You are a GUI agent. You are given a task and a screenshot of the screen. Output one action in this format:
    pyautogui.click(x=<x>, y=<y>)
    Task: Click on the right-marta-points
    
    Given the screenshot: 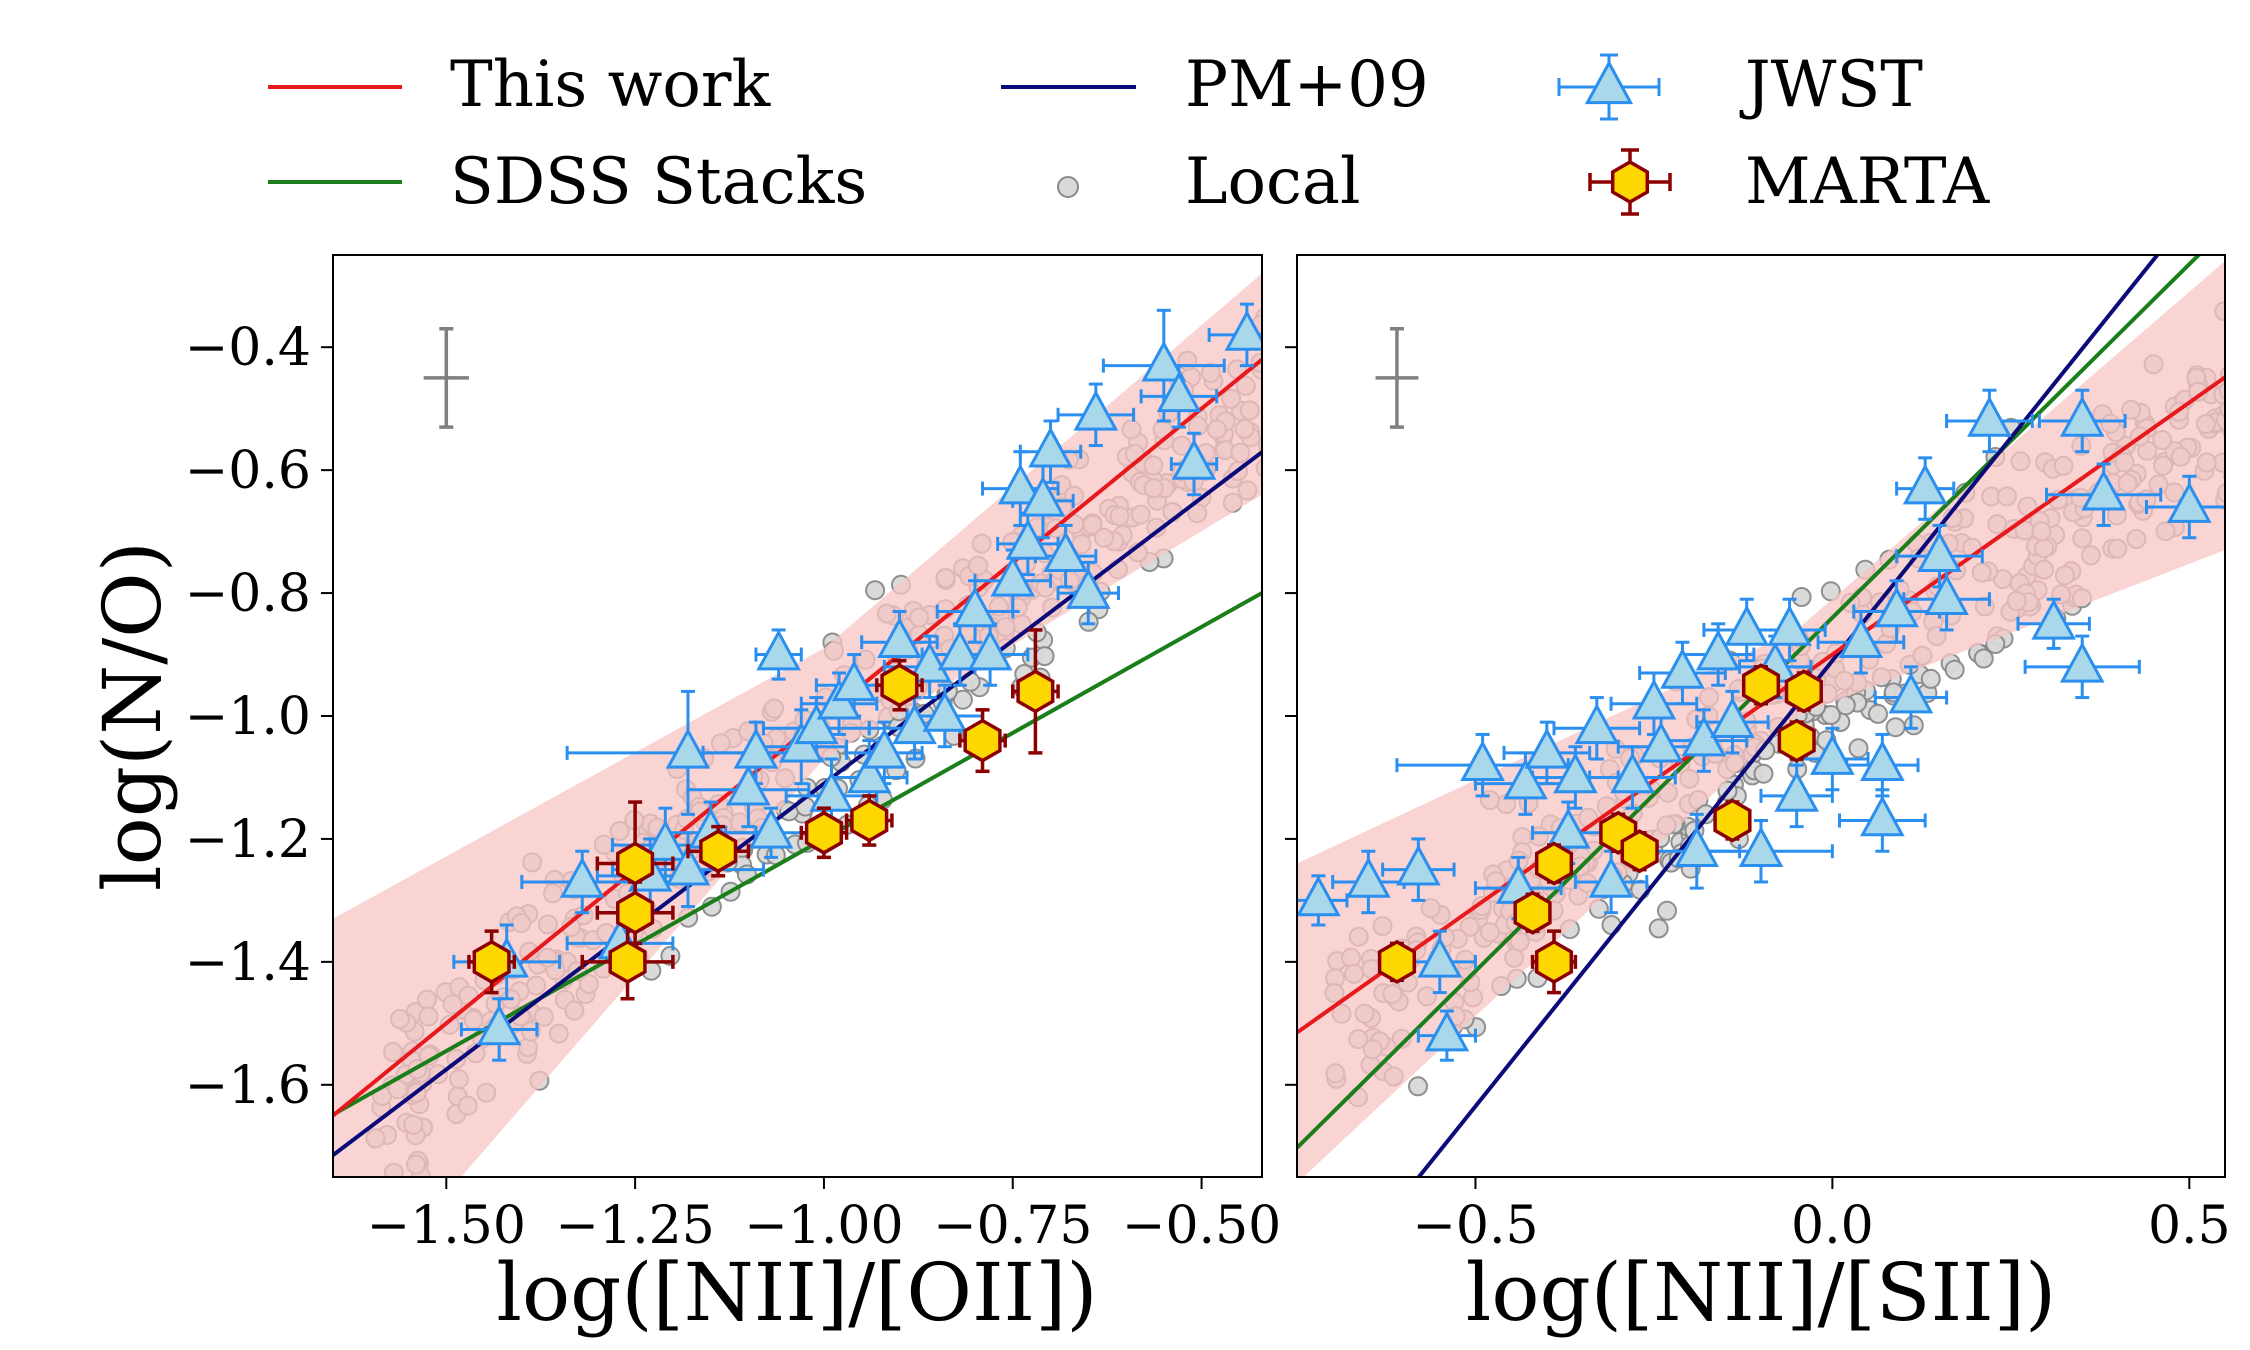 What is the action you would take?
    pyautogui.click(x=1600, y=829)
    